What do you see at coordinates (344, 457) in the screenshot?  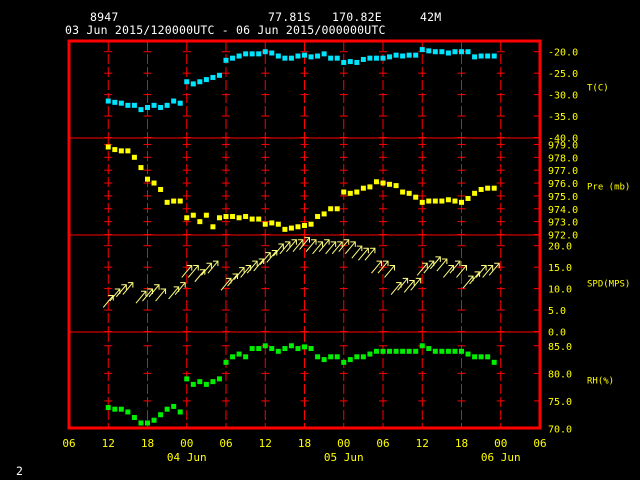 I see `date-label: 05 Jun` at bounding box center [344, 457].